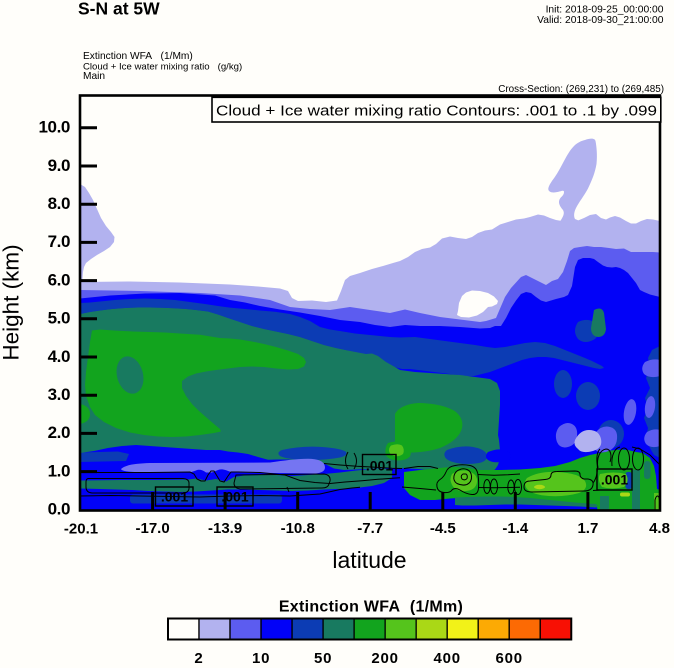 This screenshot has height=668, width=674. What do you see at coordinates (59, 470) in the screenshot?
I see `svg-text: 1.0` at bounding box center [59, 470].